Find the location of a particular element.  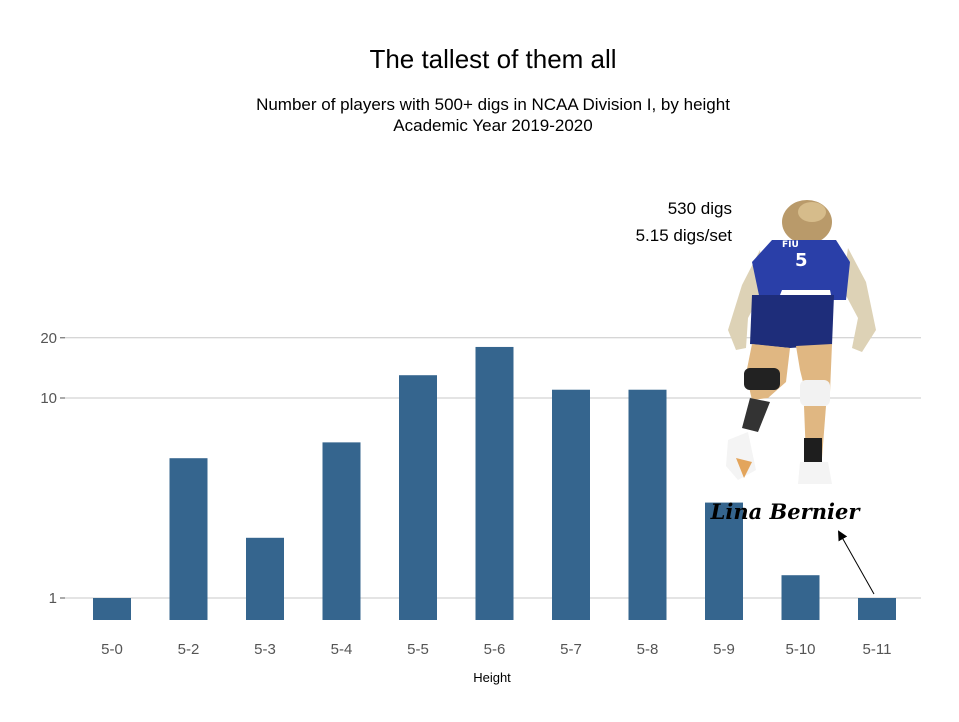

x-tick-label: 5-6 is located at coordinates (495, 649).